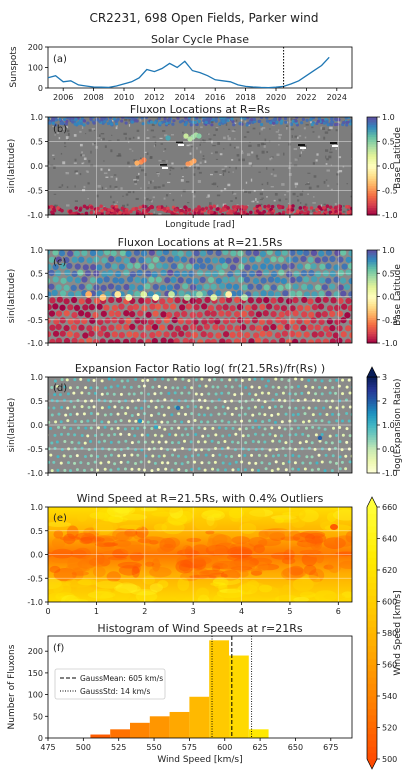 This screenshot has height=783, width=407. I want to click on fluxon-footpoint-lowlat, so click(188, 164).